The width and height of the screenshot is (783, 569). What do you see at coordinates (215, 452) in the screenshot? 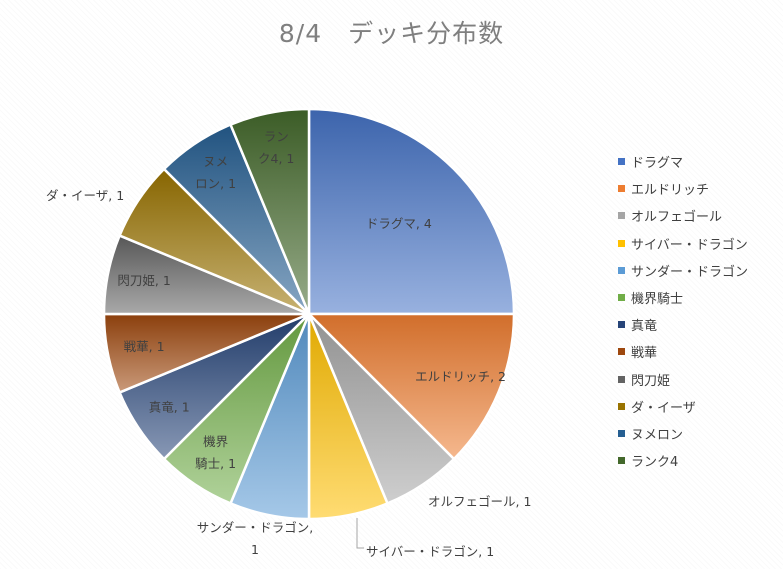
I see `data-label-5: 機界騎士, 1` at bounding box center [215, 452].